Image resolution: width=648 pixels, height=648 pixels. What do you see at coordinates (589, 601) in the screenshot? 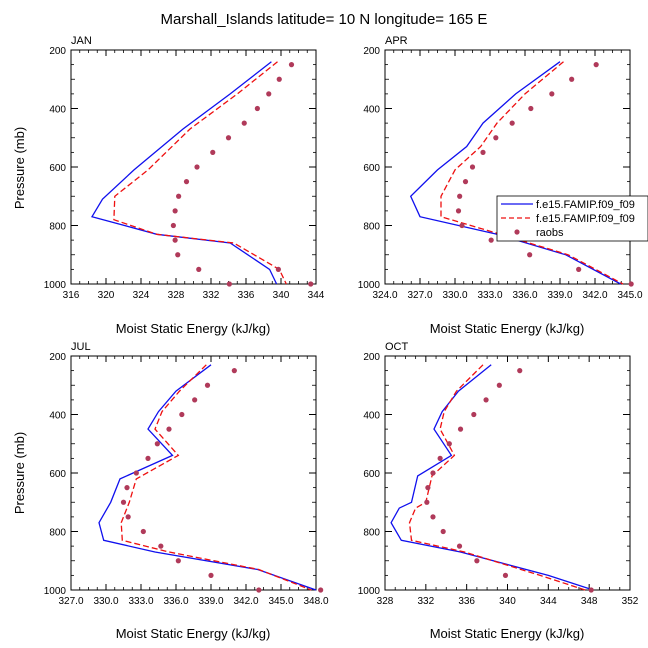
I see `x-tick-label: 348` at bounding box center [589, 601].